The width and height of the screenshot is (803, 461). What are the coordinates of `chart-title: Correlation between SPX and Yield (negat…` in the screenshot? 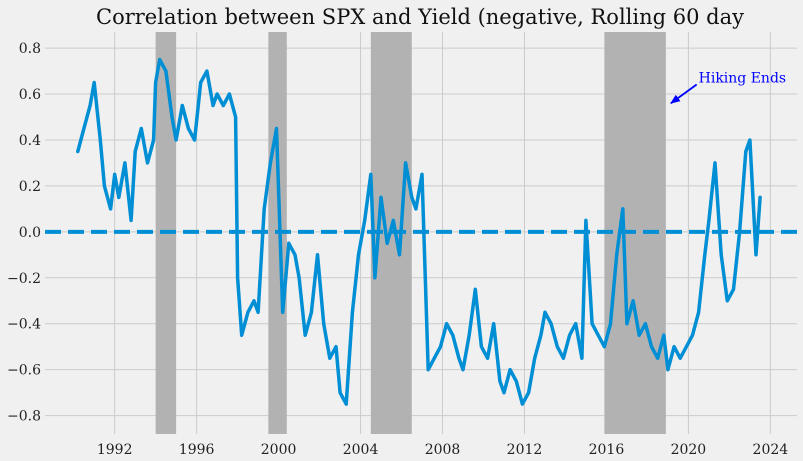 It's located at (420, 17).